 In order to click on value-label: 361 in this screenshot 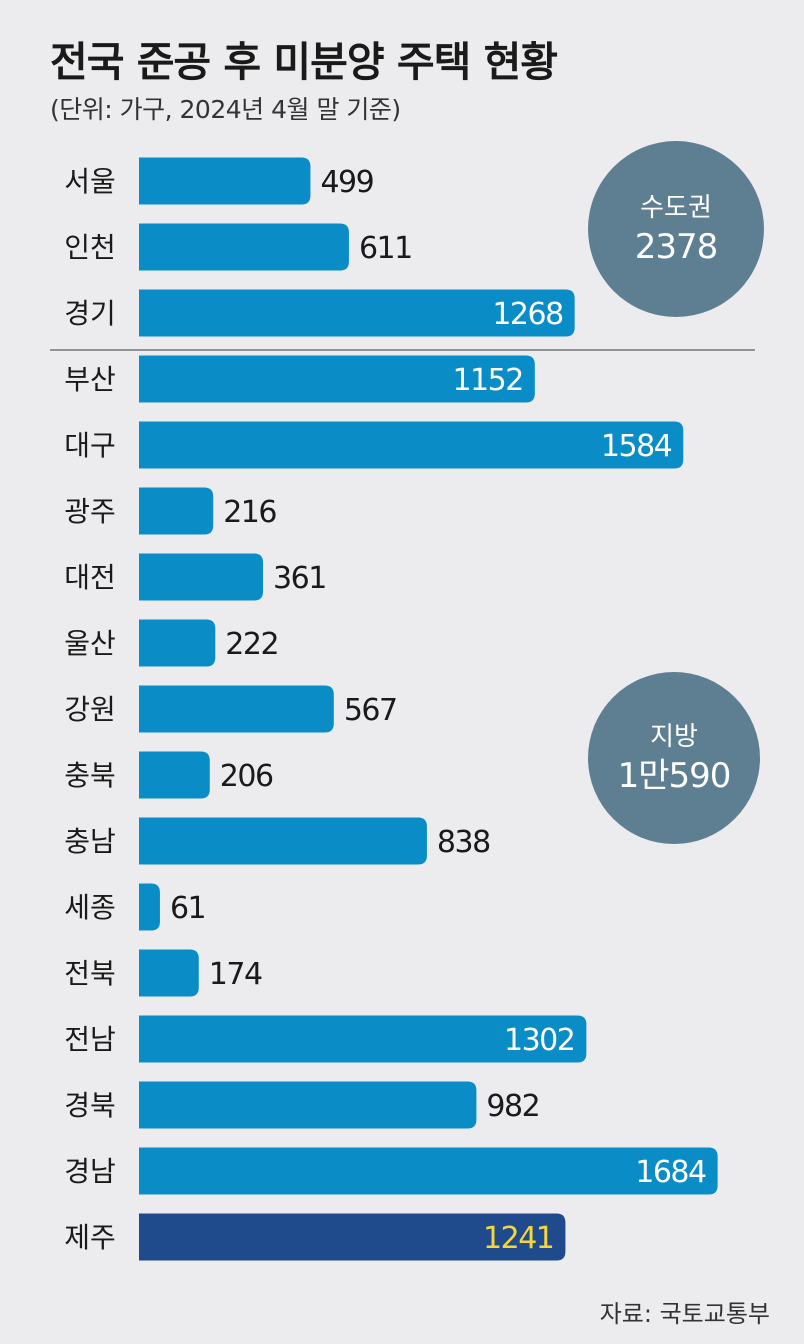, I will do `click(299, 578)`.